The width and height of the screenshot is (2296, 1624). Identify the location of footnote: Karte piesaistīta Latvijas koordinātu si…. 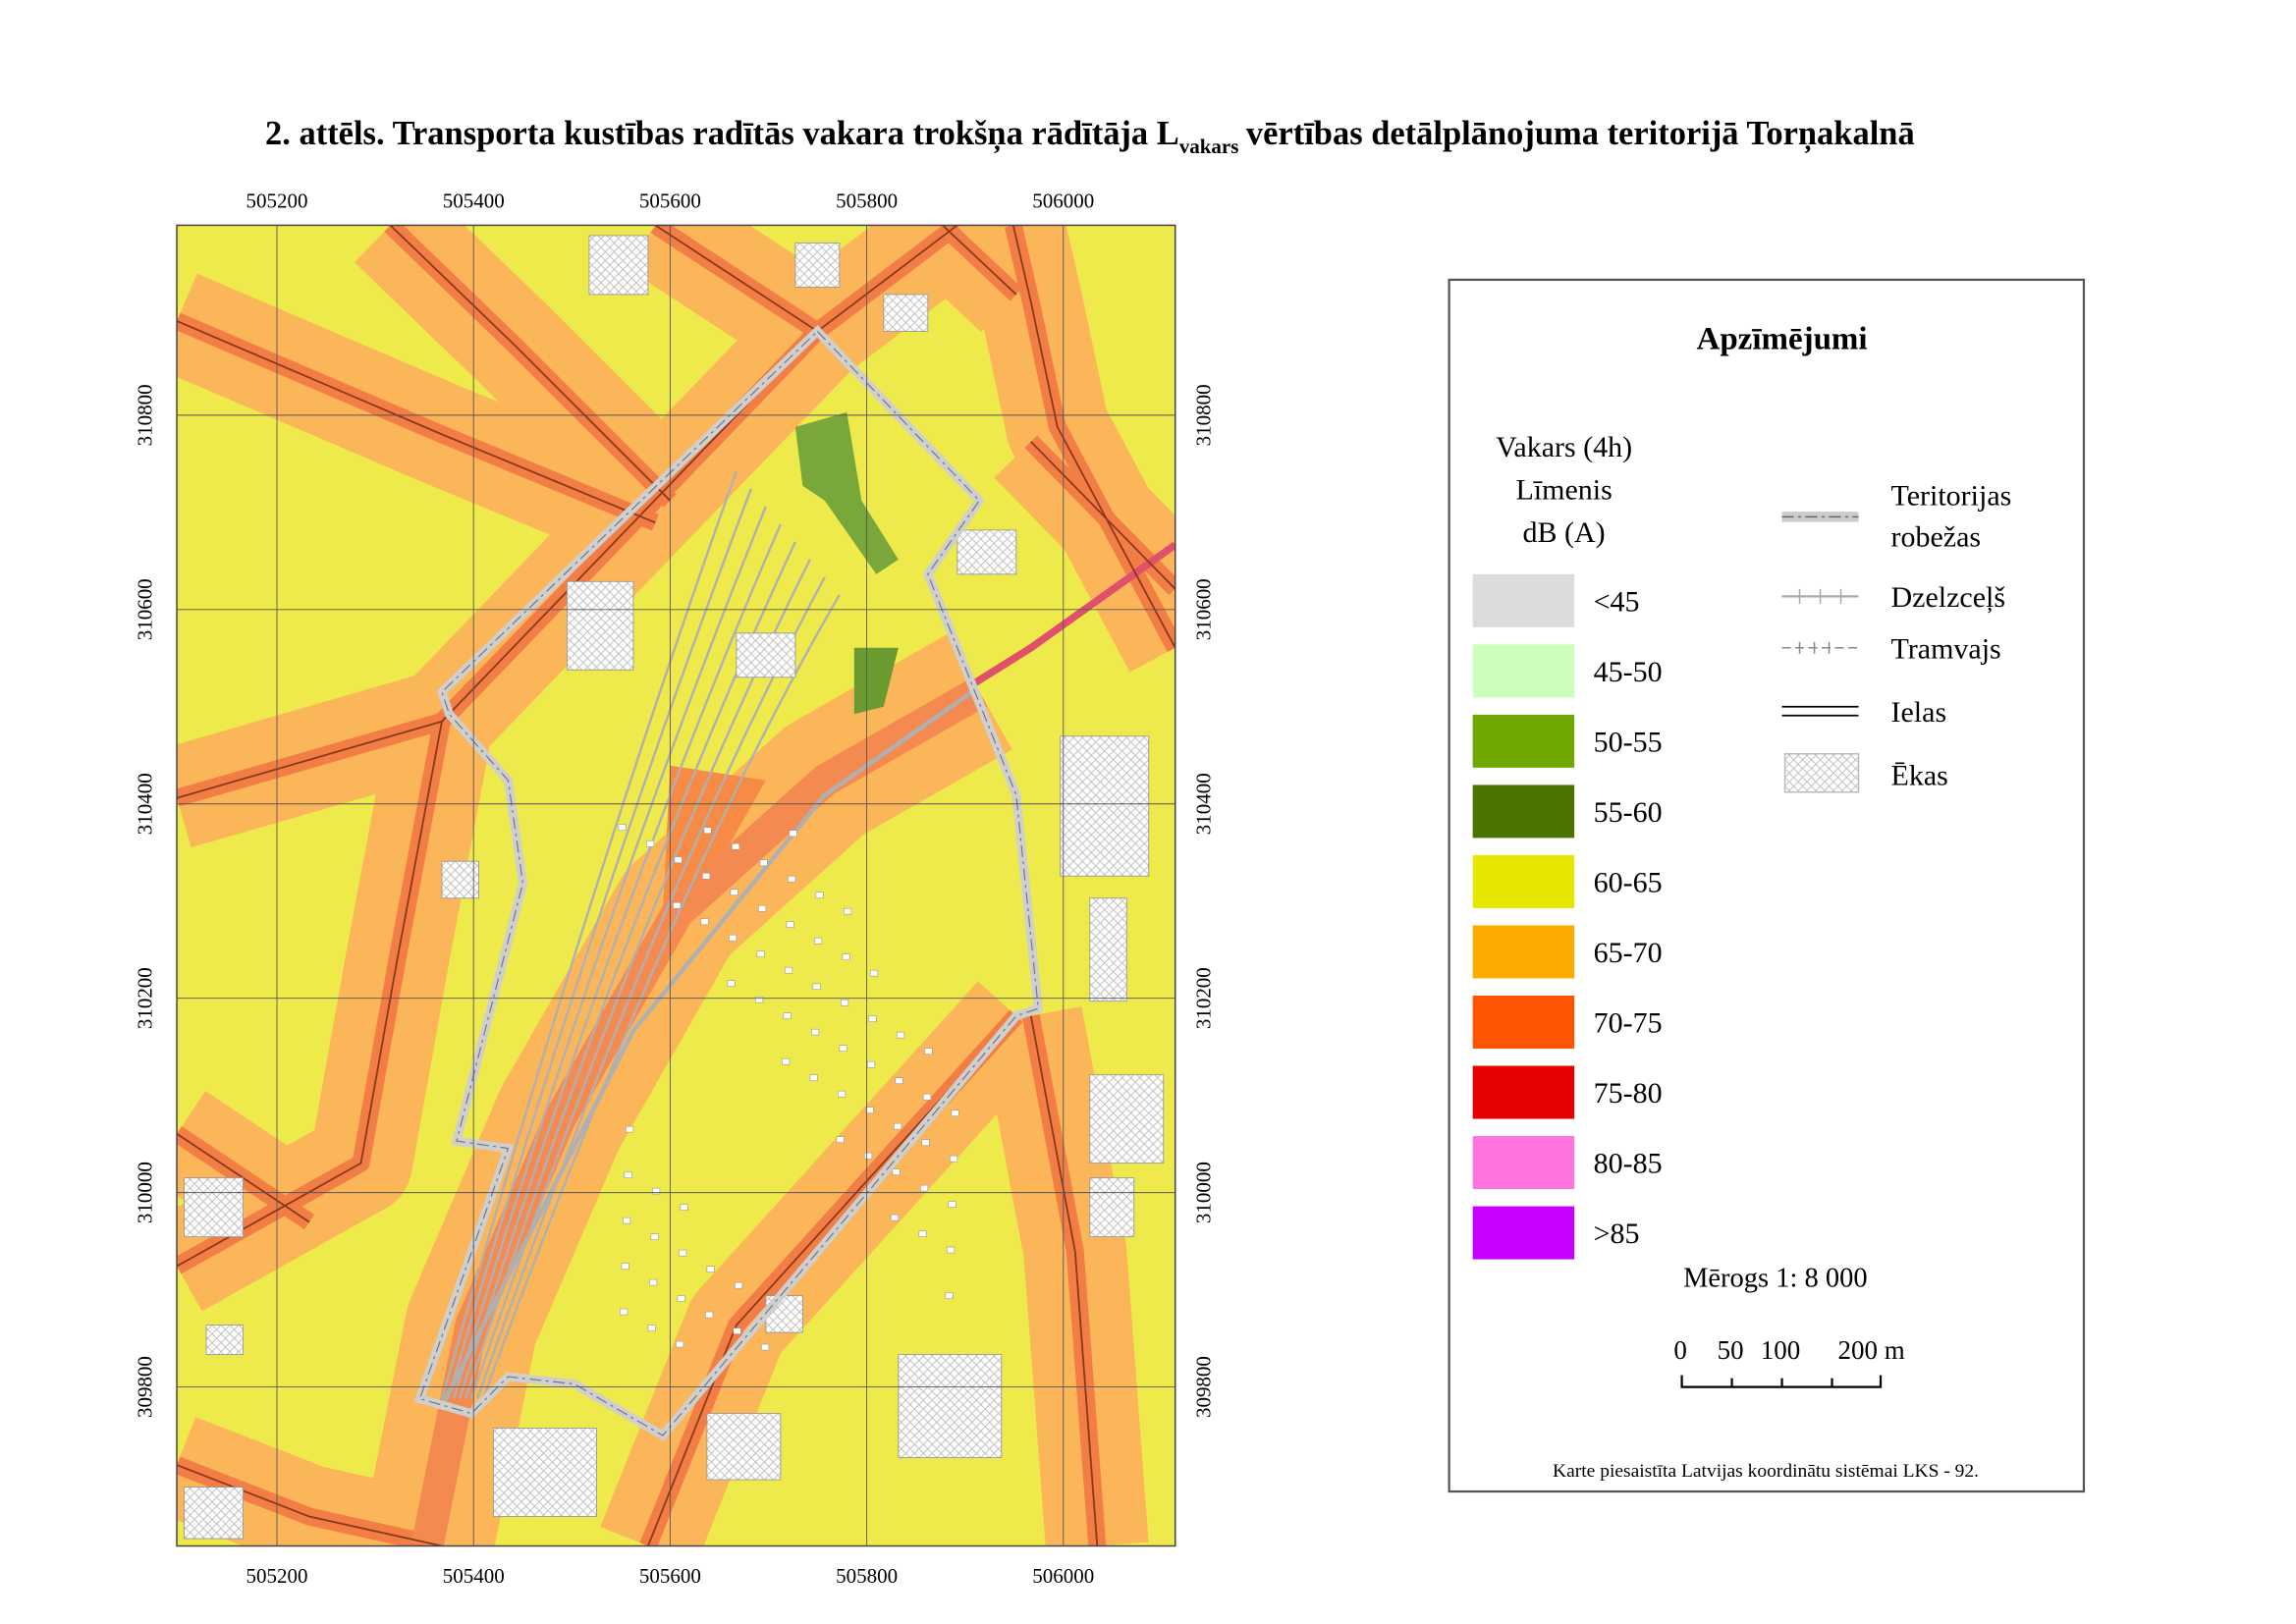
(1766, 1471).